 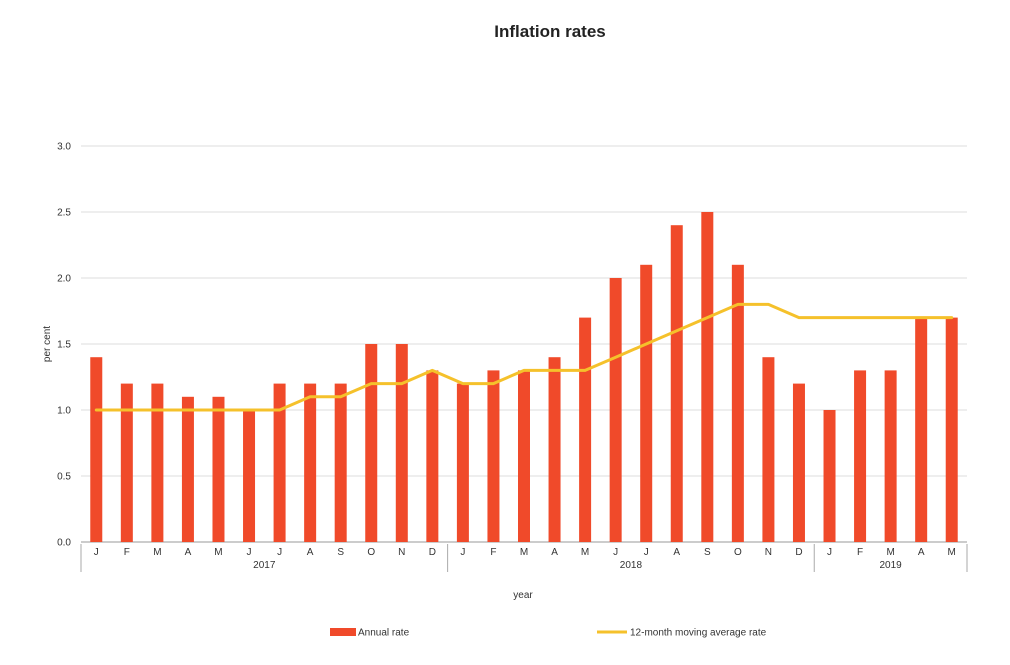 What do you see at coordinates (549, 31) in the screenshot?
I see `chart-title: Inflation rates` at bounding box center [549, 31].